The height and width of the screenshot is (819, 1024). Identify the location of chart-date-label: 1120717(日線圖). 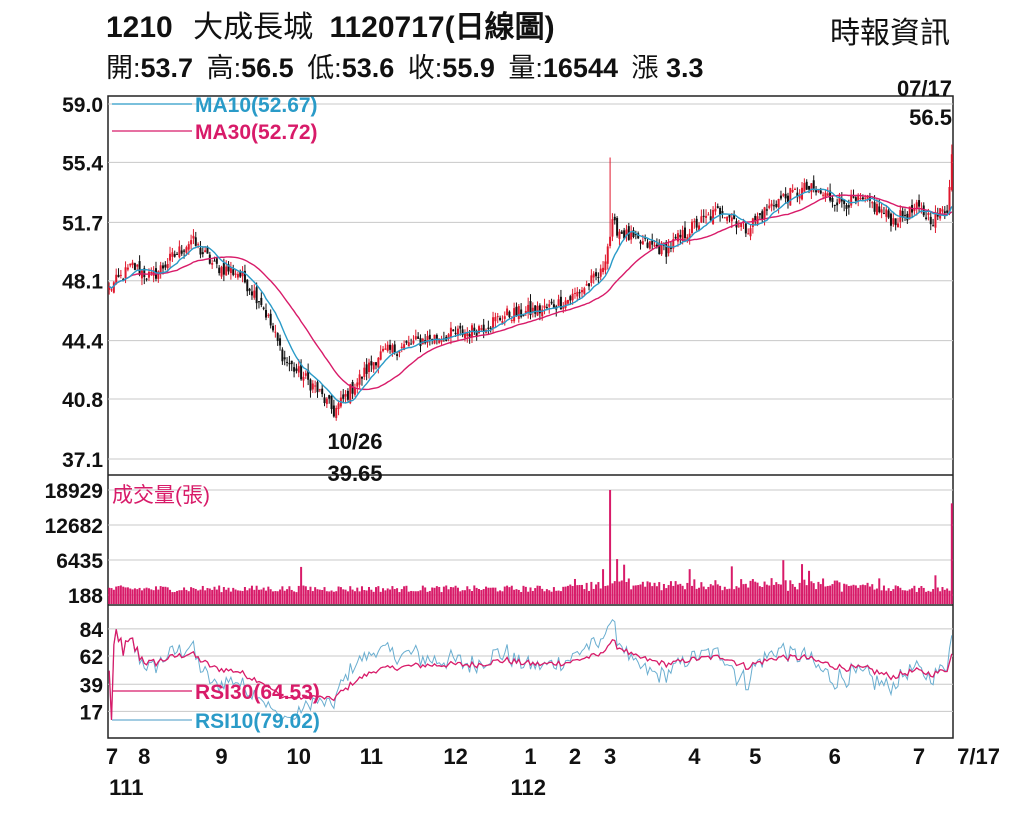
(442, 27).